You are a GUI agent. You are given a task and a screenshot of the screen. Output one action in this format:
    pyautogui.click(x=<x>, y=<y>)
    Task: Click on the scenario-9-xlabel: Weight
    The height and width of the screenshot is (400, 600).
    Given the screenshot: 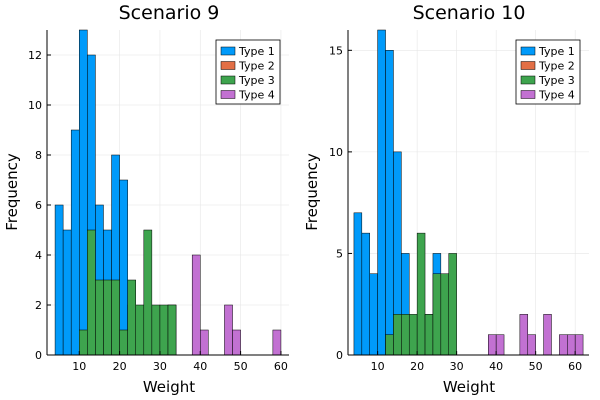 What is the action you would take?
    pyautogui.click(x=169, y=387)
    